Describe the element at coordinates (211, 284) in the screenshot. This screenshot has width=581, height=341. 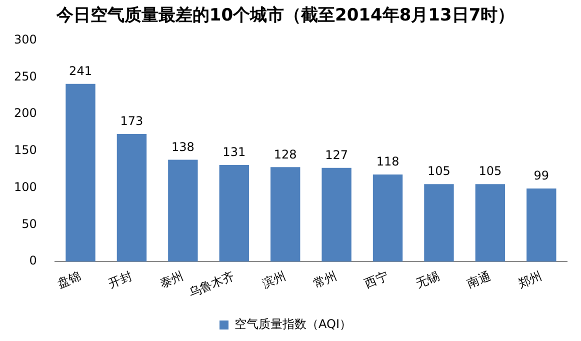
I see `x-tick-label: 乌鲁木齐` at that location.